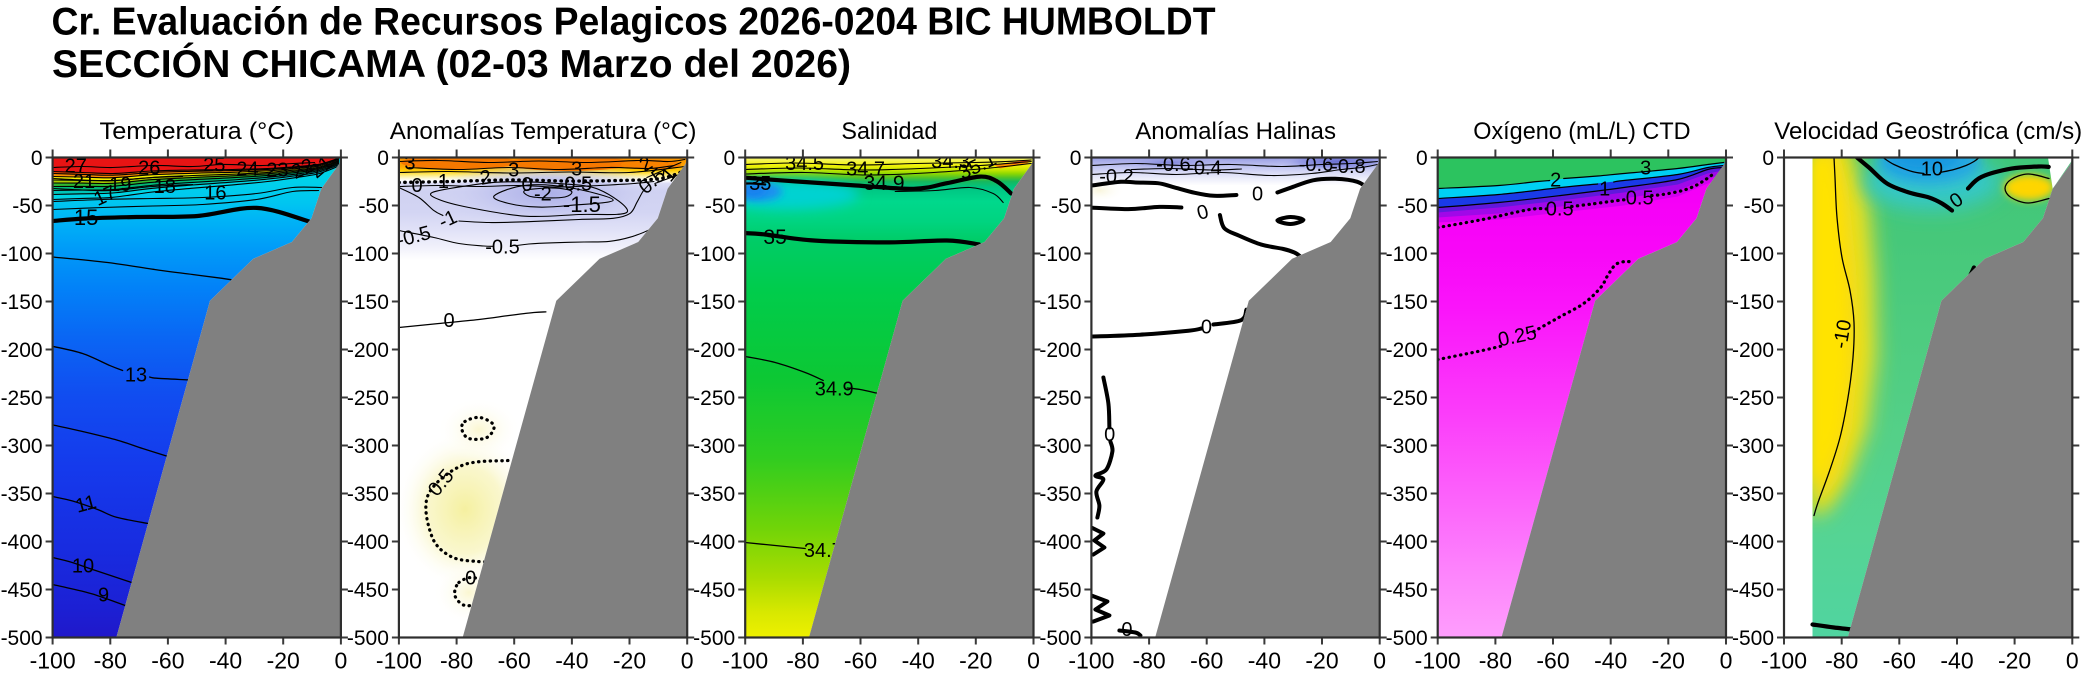 This screenshot has width=2085, height=682. Describe the element at coordinates (136, 376) in the screenshot. I see `svg-text: 13` at that location.